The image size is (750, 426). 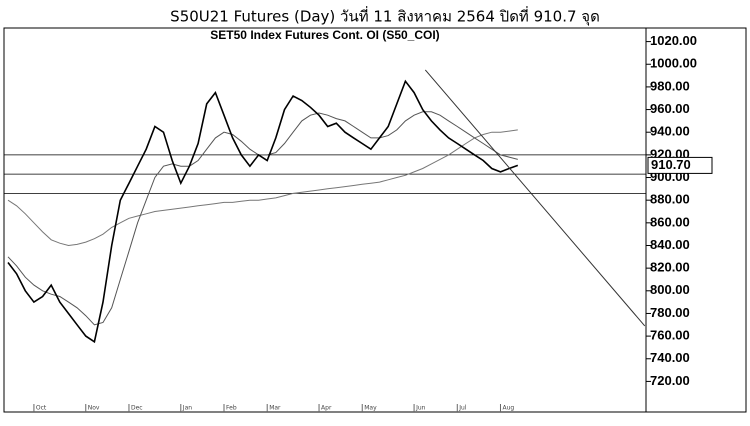 What do you see at coordinates (670, 357) in the screenshot?
I see `y-tick-label: 740.00` at bounding box center [670, 357].